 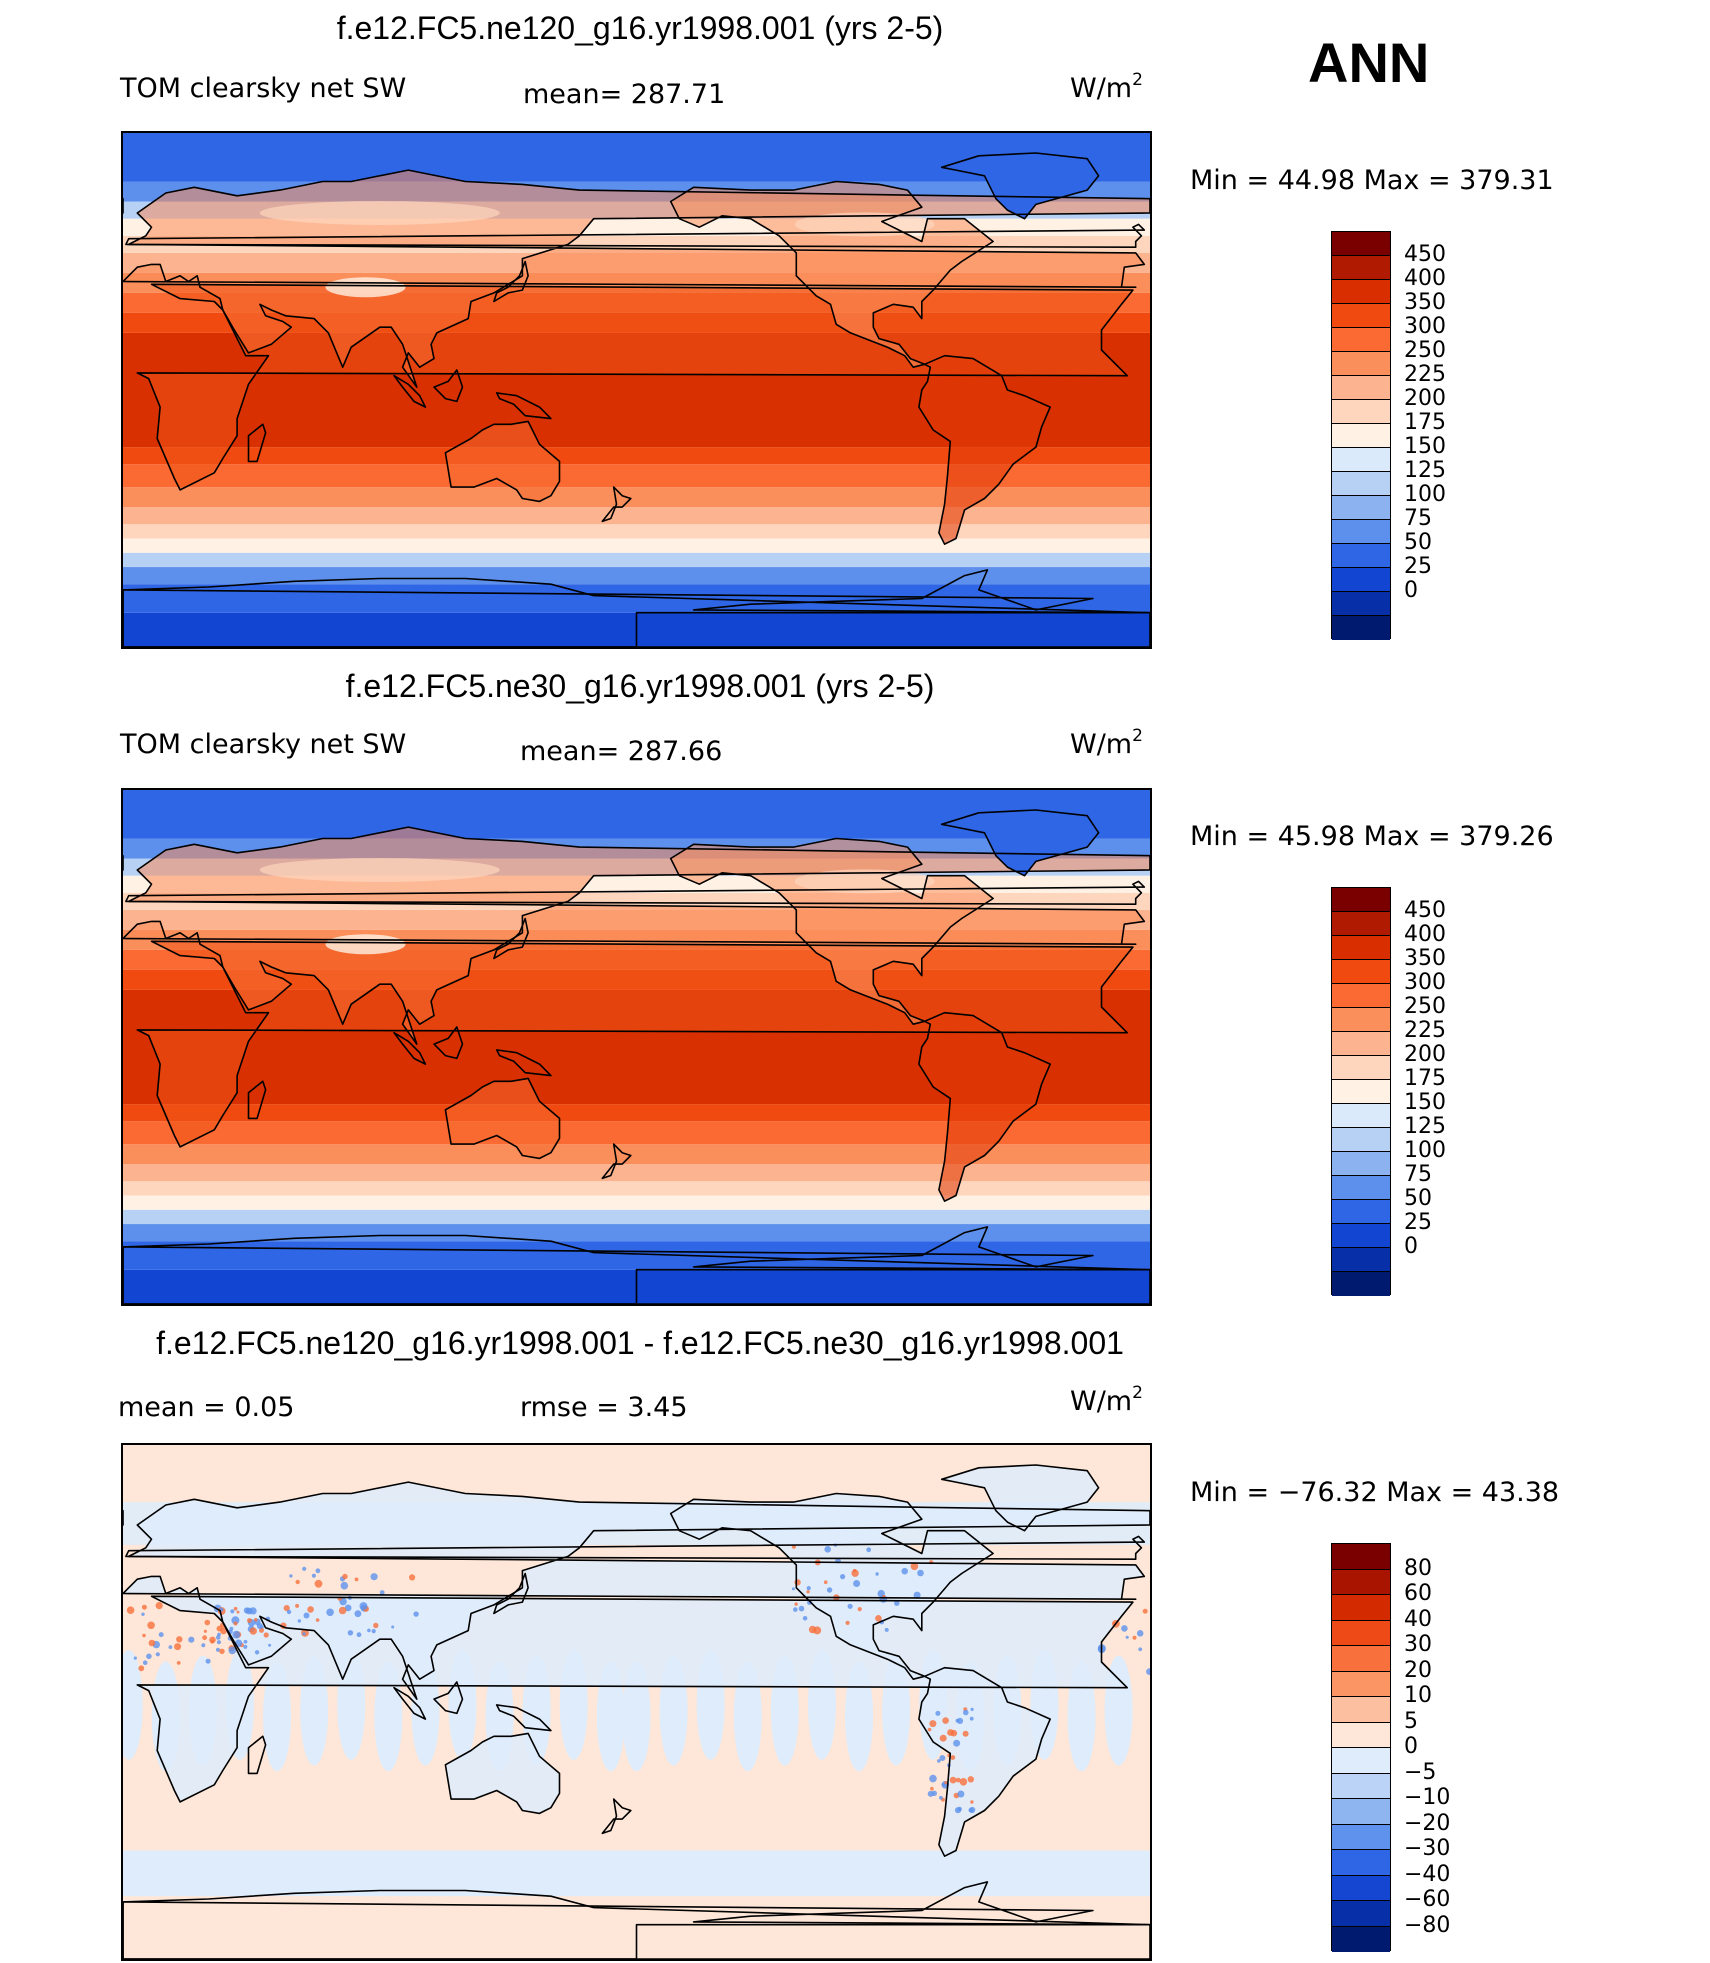 I want to click on colorbar-tick-label: −60, so click(x=1427, y=1899).